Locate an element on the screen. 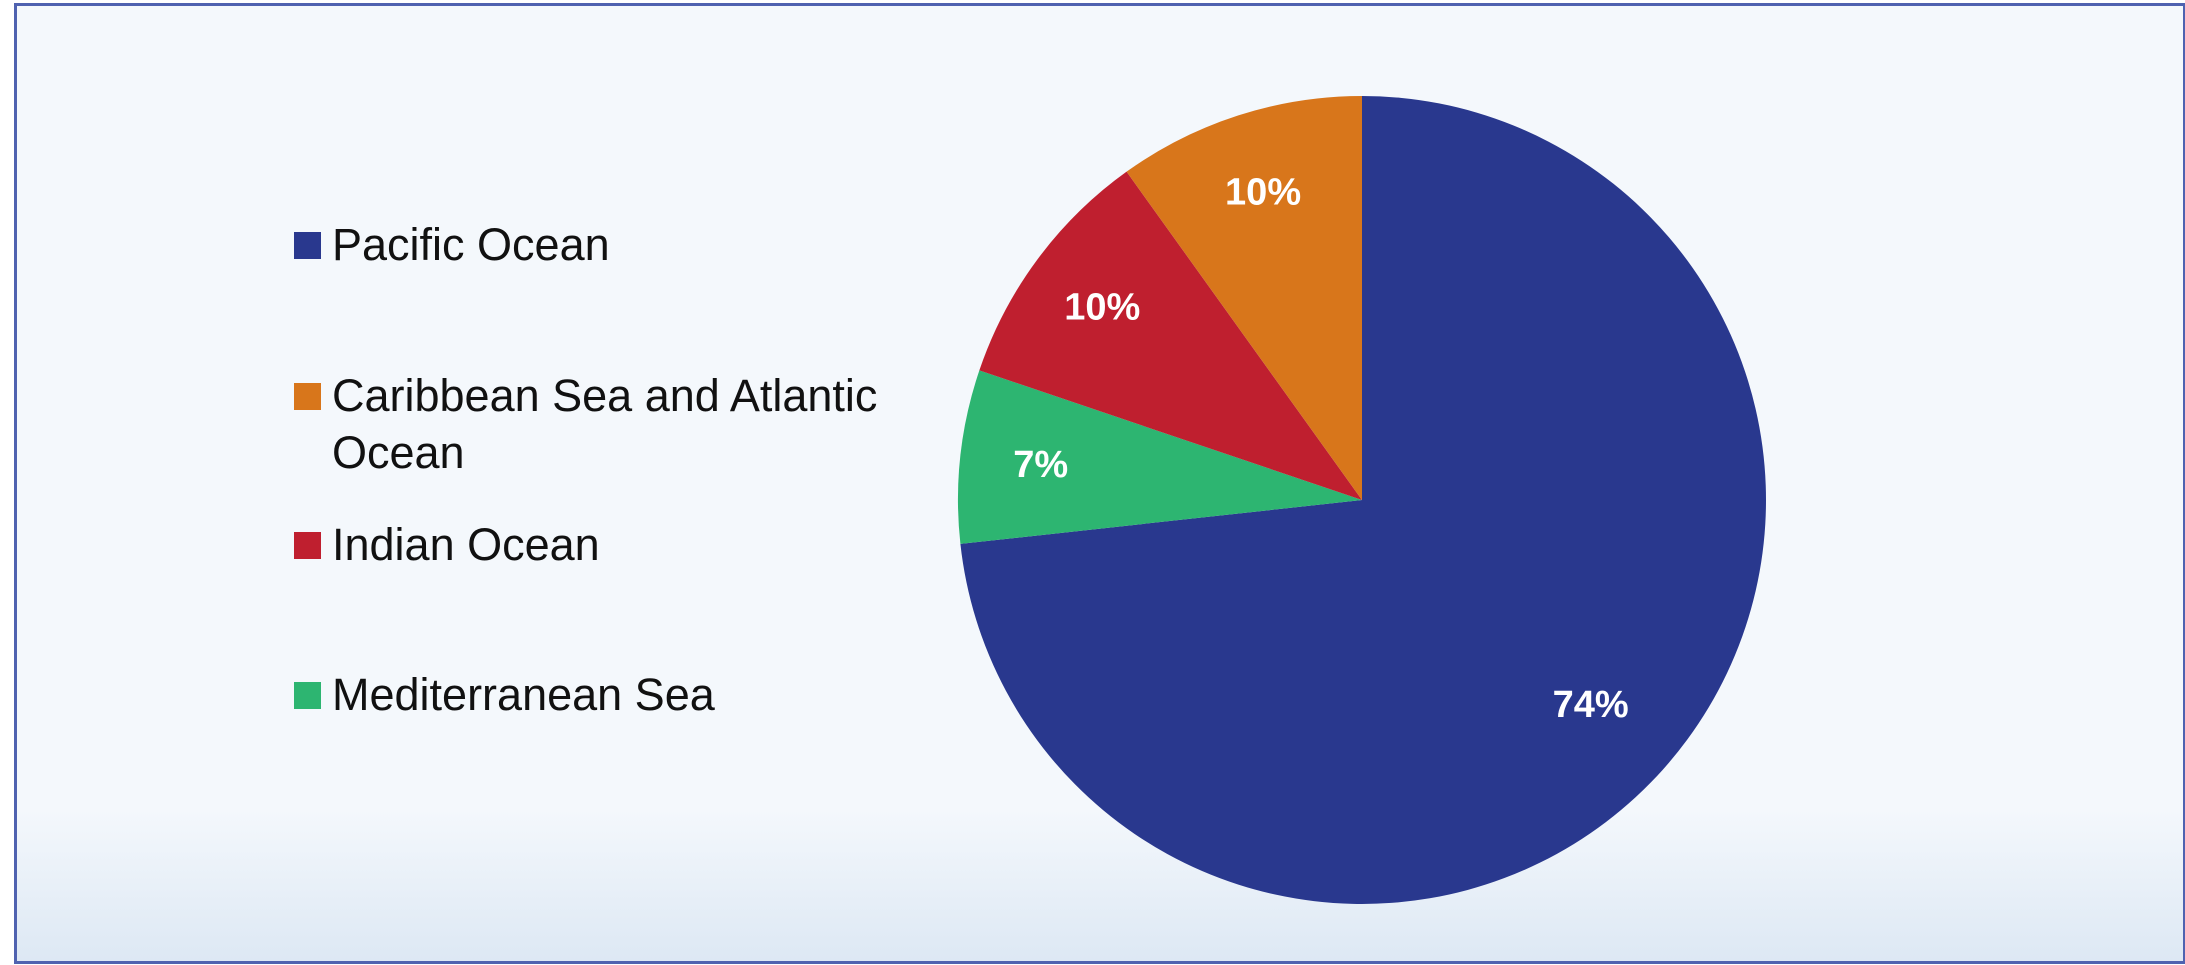  data-label-caribbean-sea-and-atlantic-ocean: 10% is located at coordinates (1263, 192).